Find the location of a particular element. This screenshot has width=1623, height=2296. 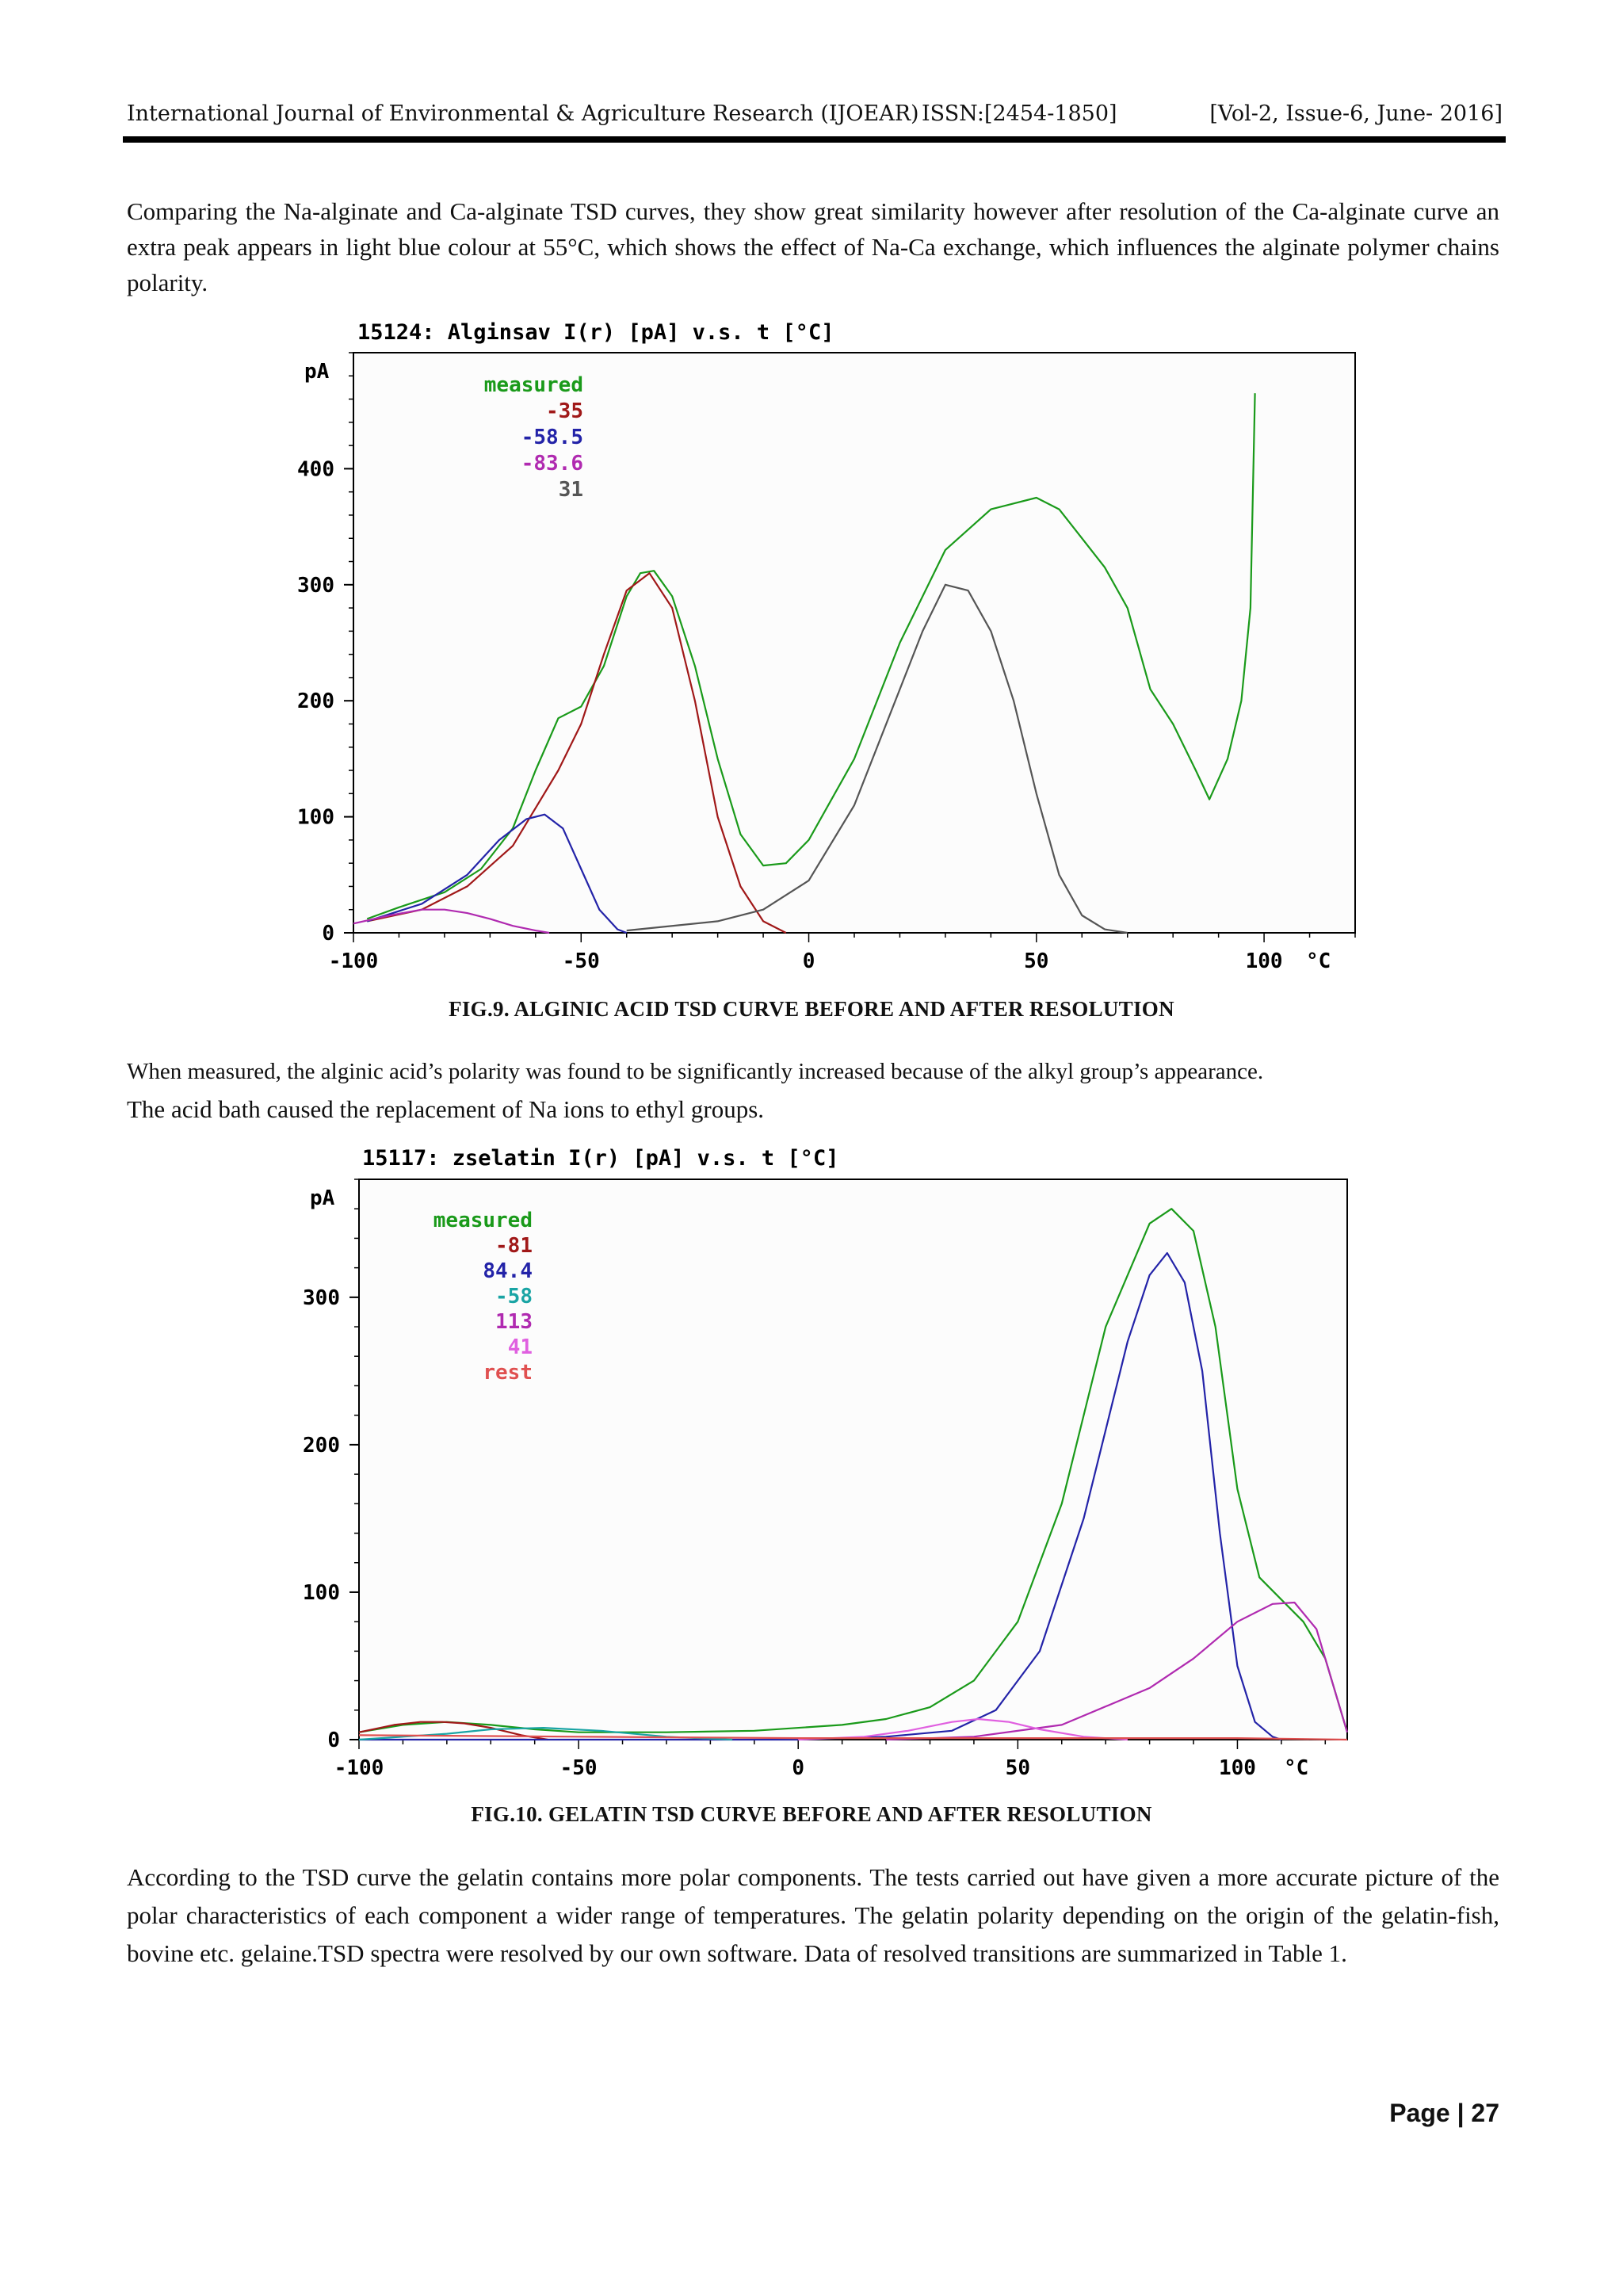

legend-entry: -58.5 is located at coordinates (552, 437).